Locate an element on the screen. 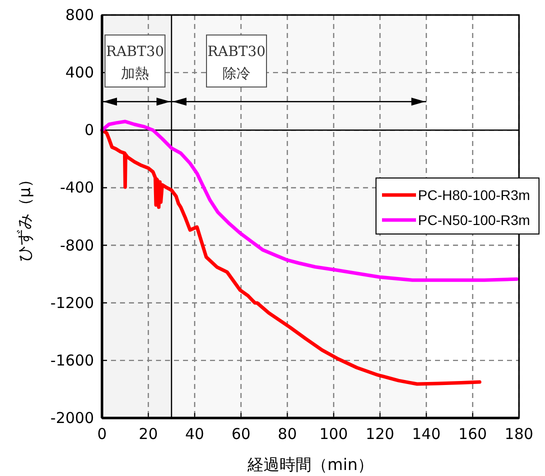  y-tick-label: -1600 is located at coordinates (72, 360).